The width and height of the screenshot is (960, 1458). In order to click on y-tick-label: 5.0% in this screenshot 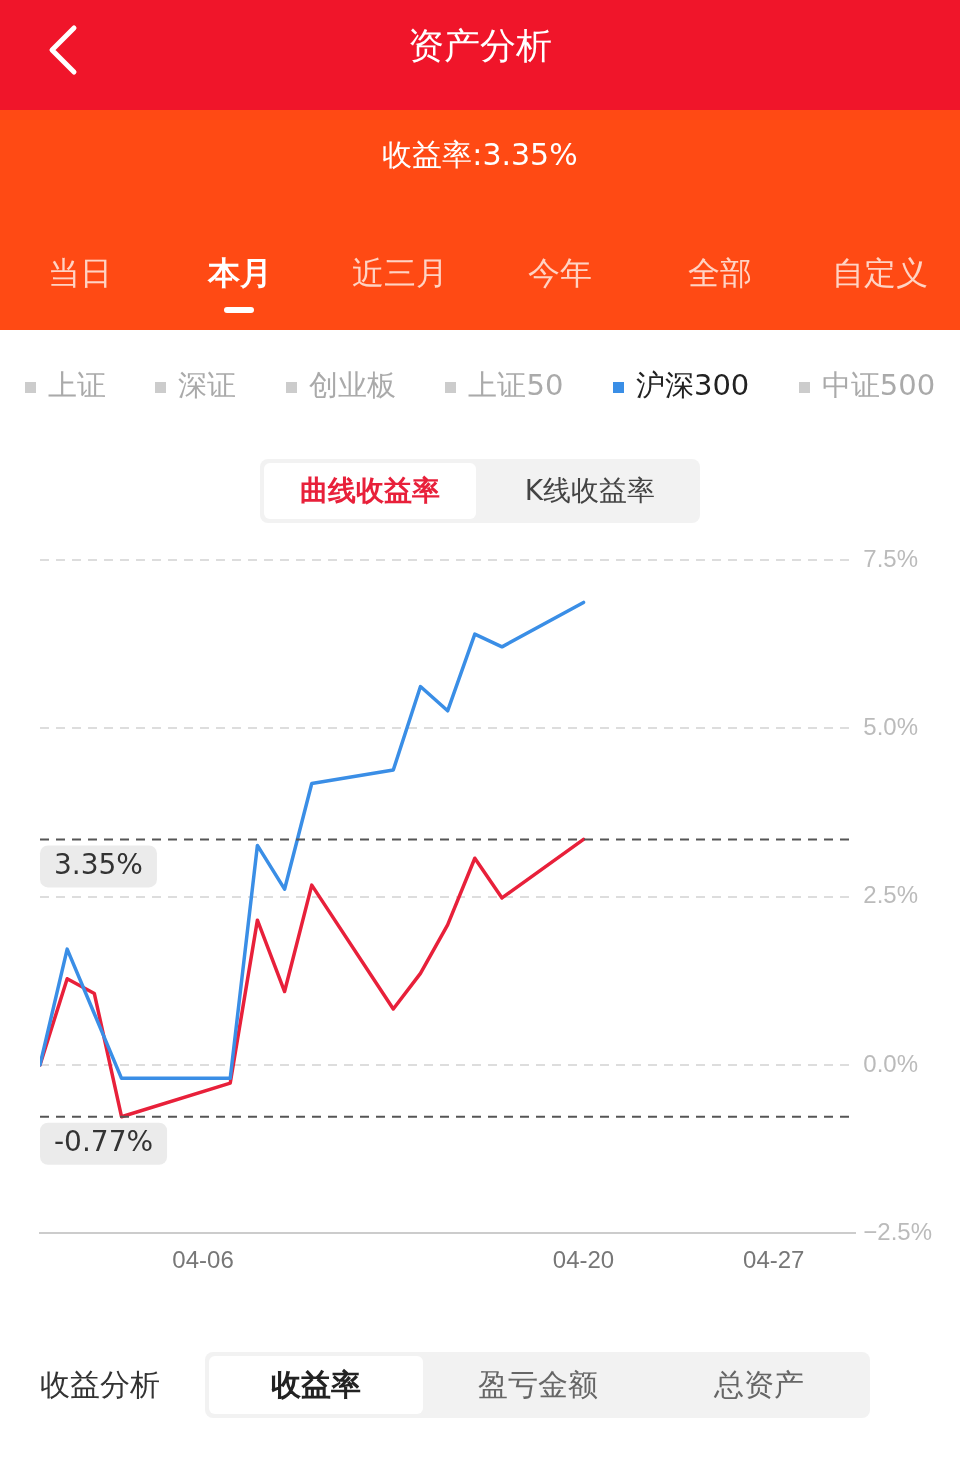, I will do `click(890, 726)`.